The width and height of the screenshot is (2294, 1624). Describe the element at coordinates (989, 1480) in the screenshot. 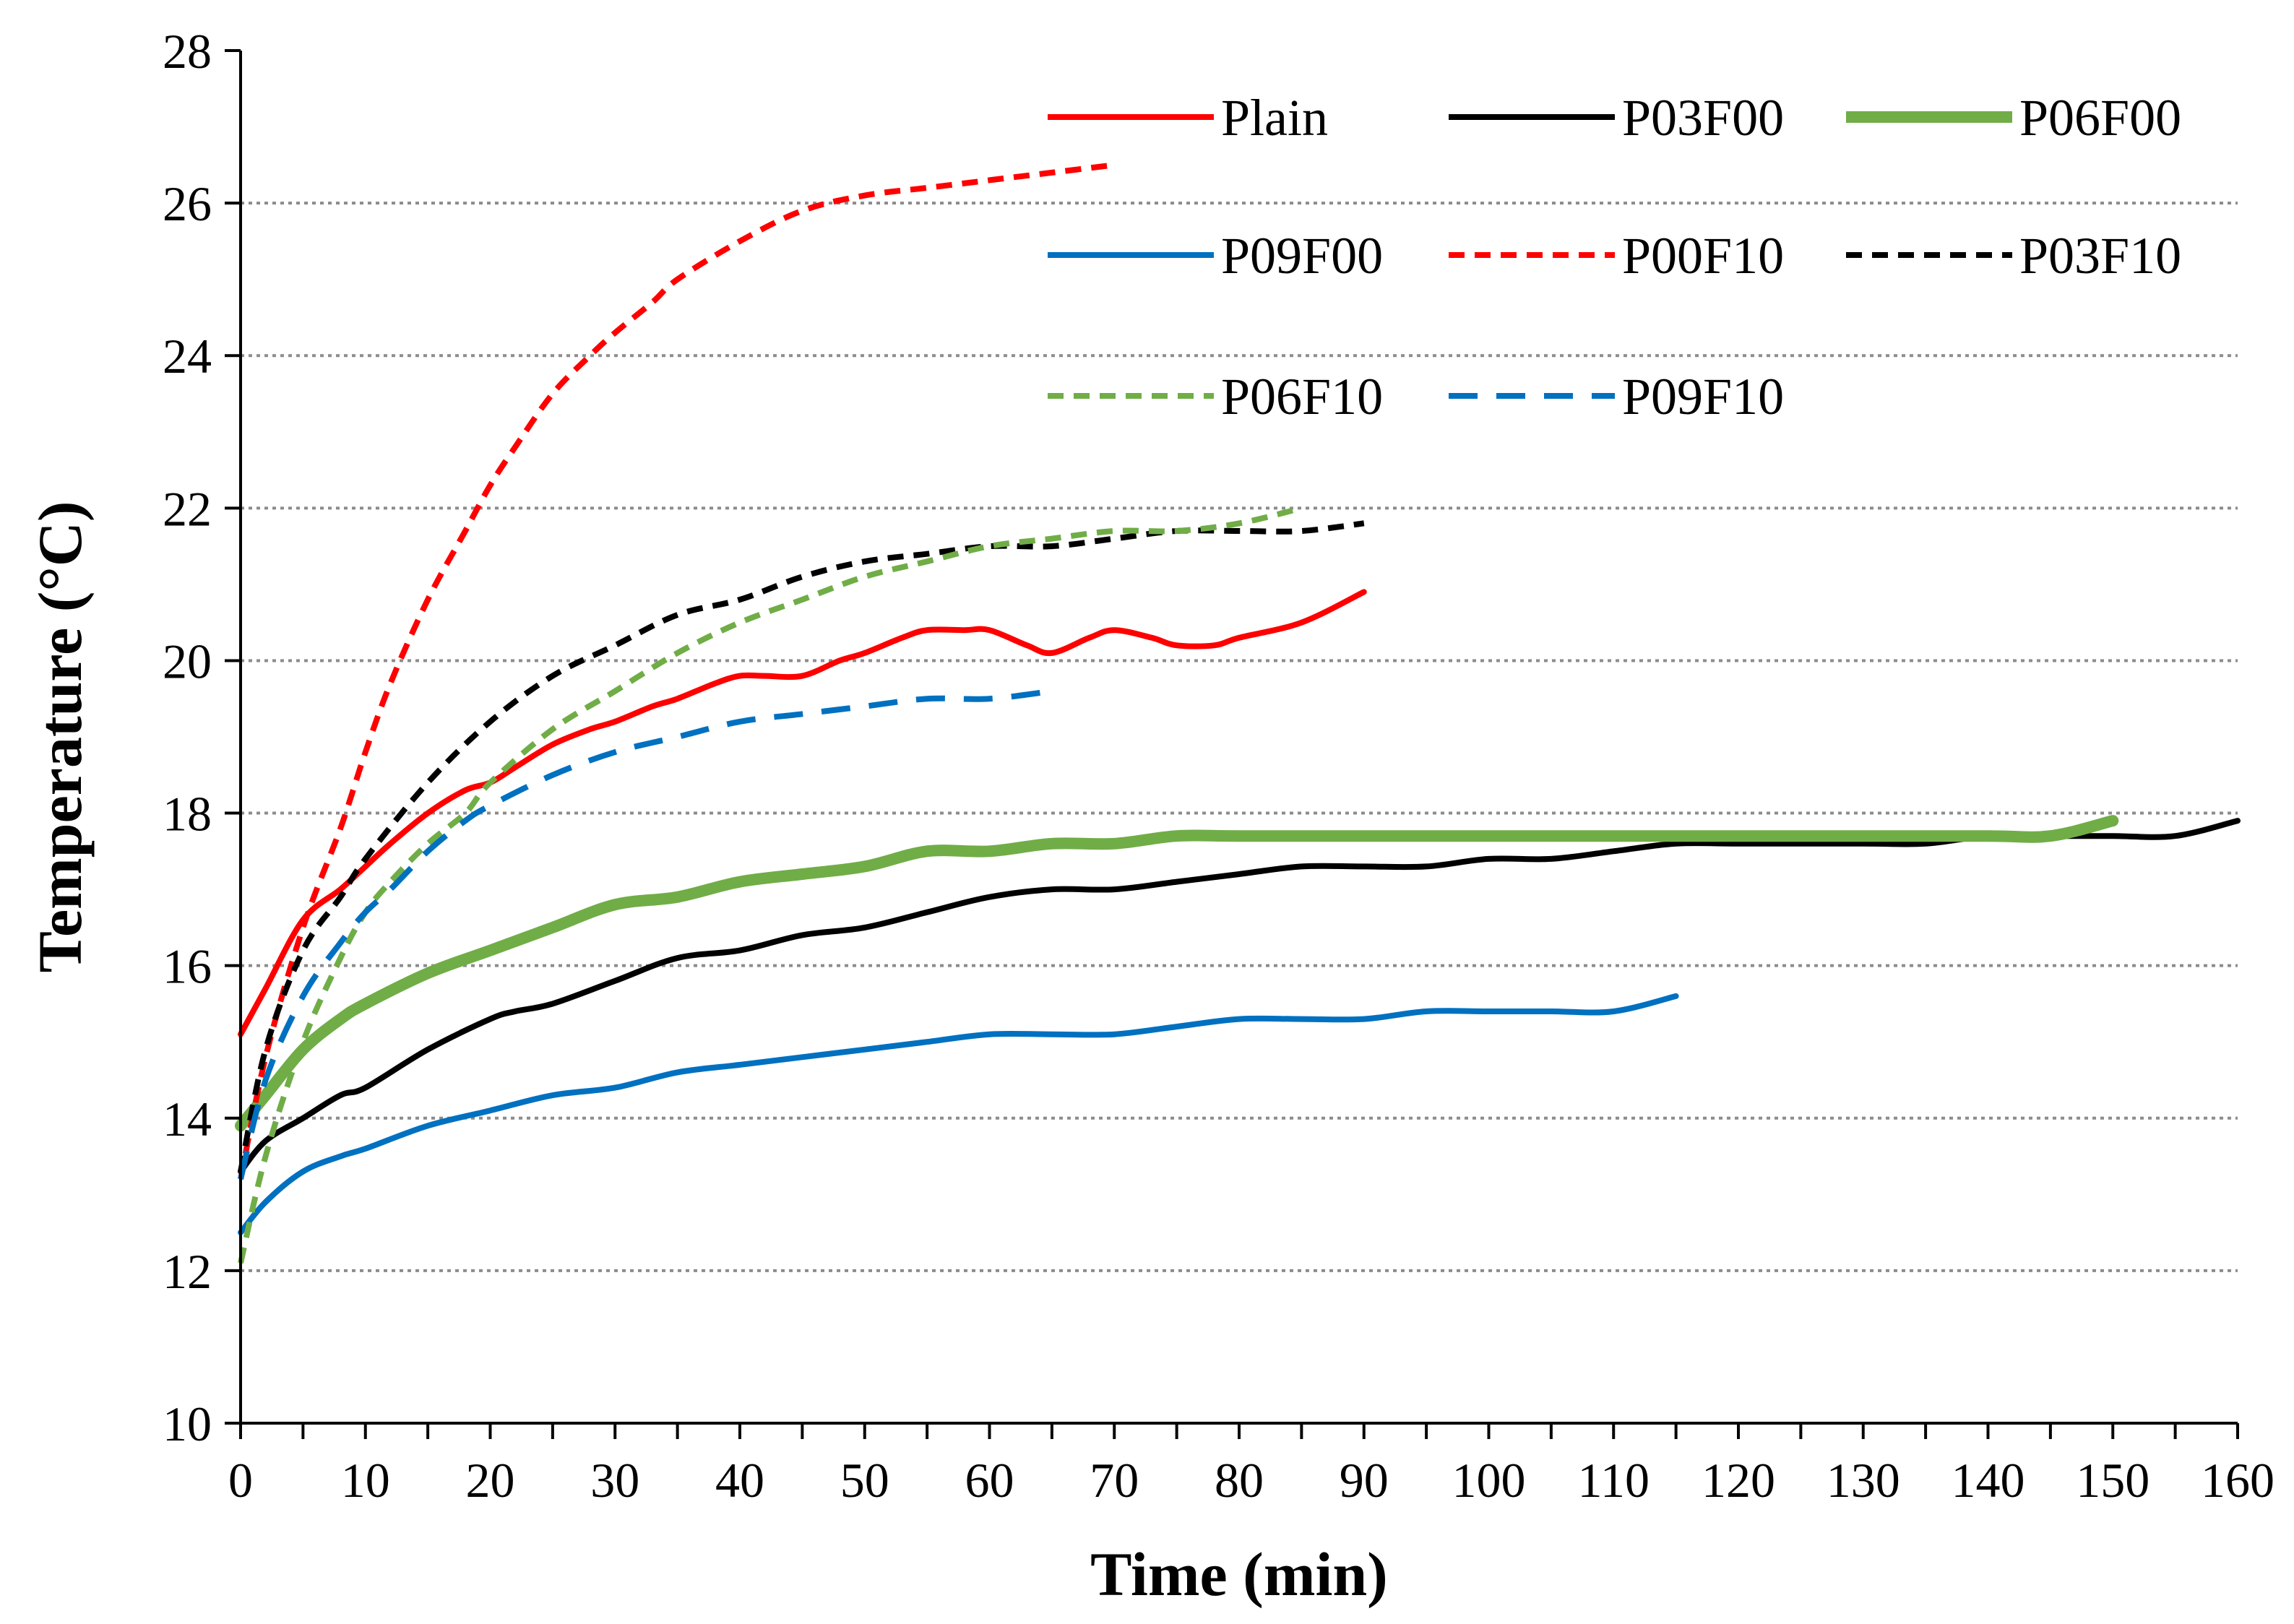

I see `x-tick-label-60: 60` at that location.